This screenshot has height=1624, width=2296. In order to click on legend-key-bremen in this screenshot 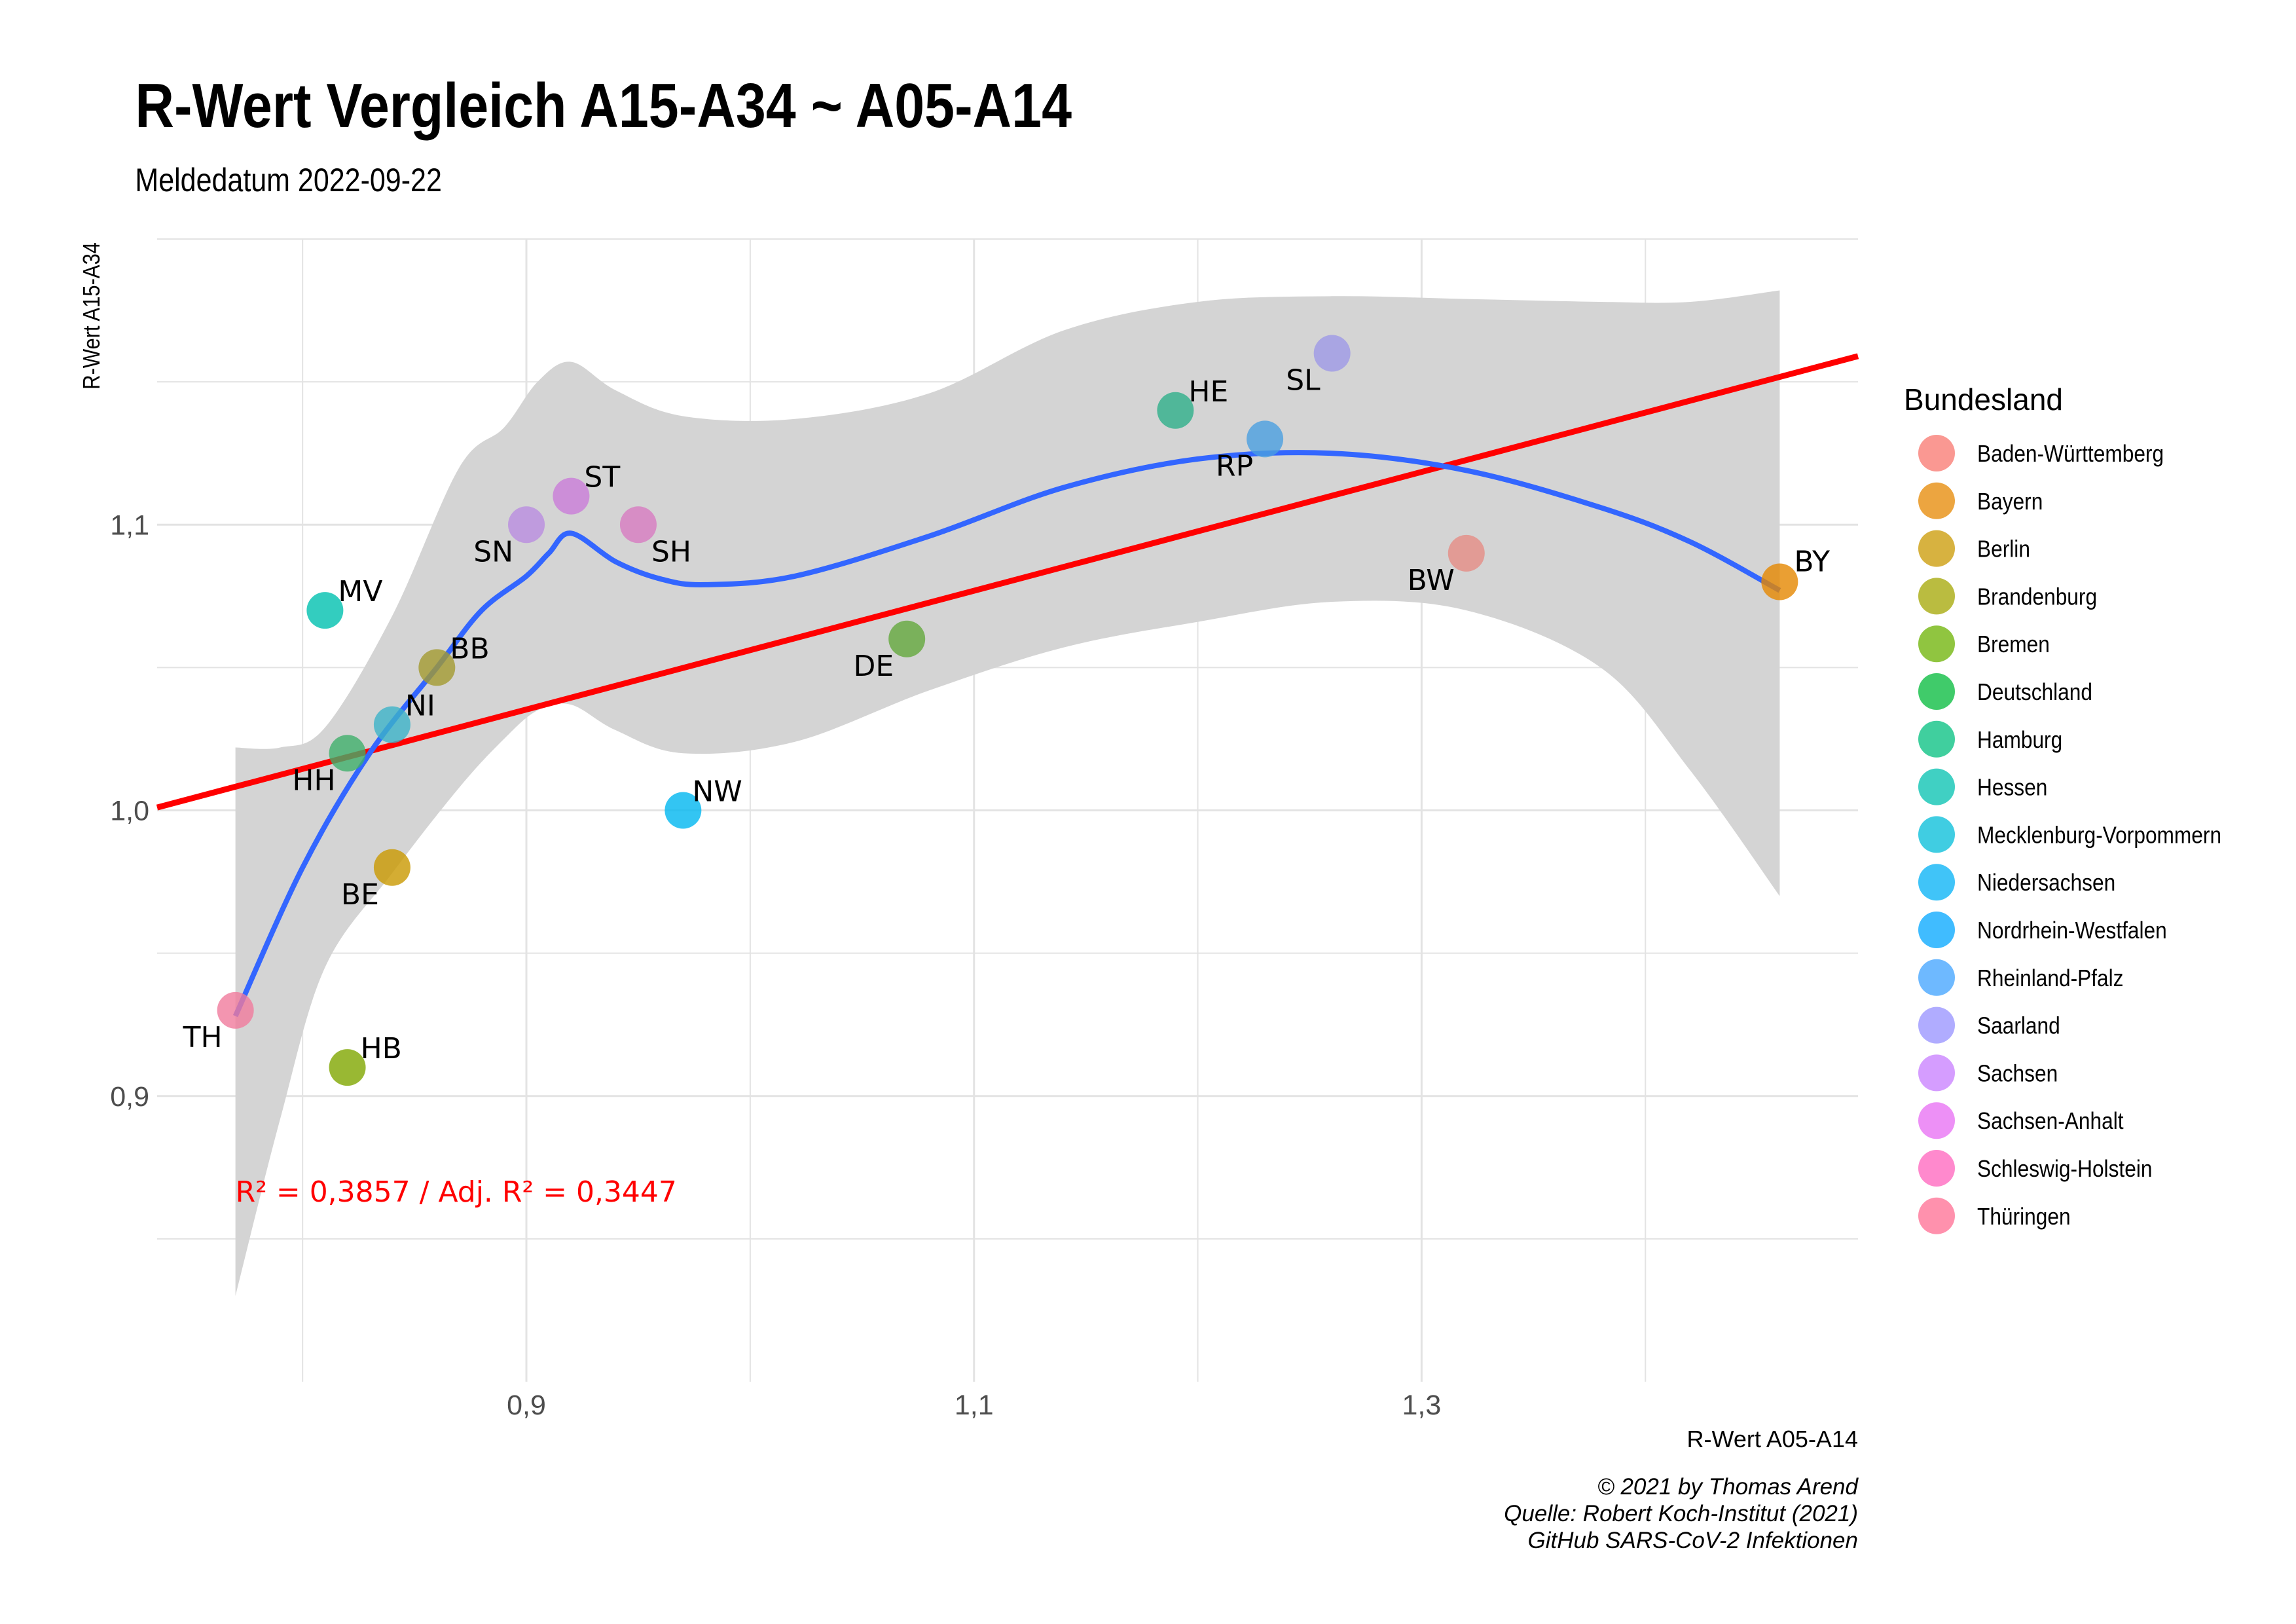, I will do `click(1936, 644)`.